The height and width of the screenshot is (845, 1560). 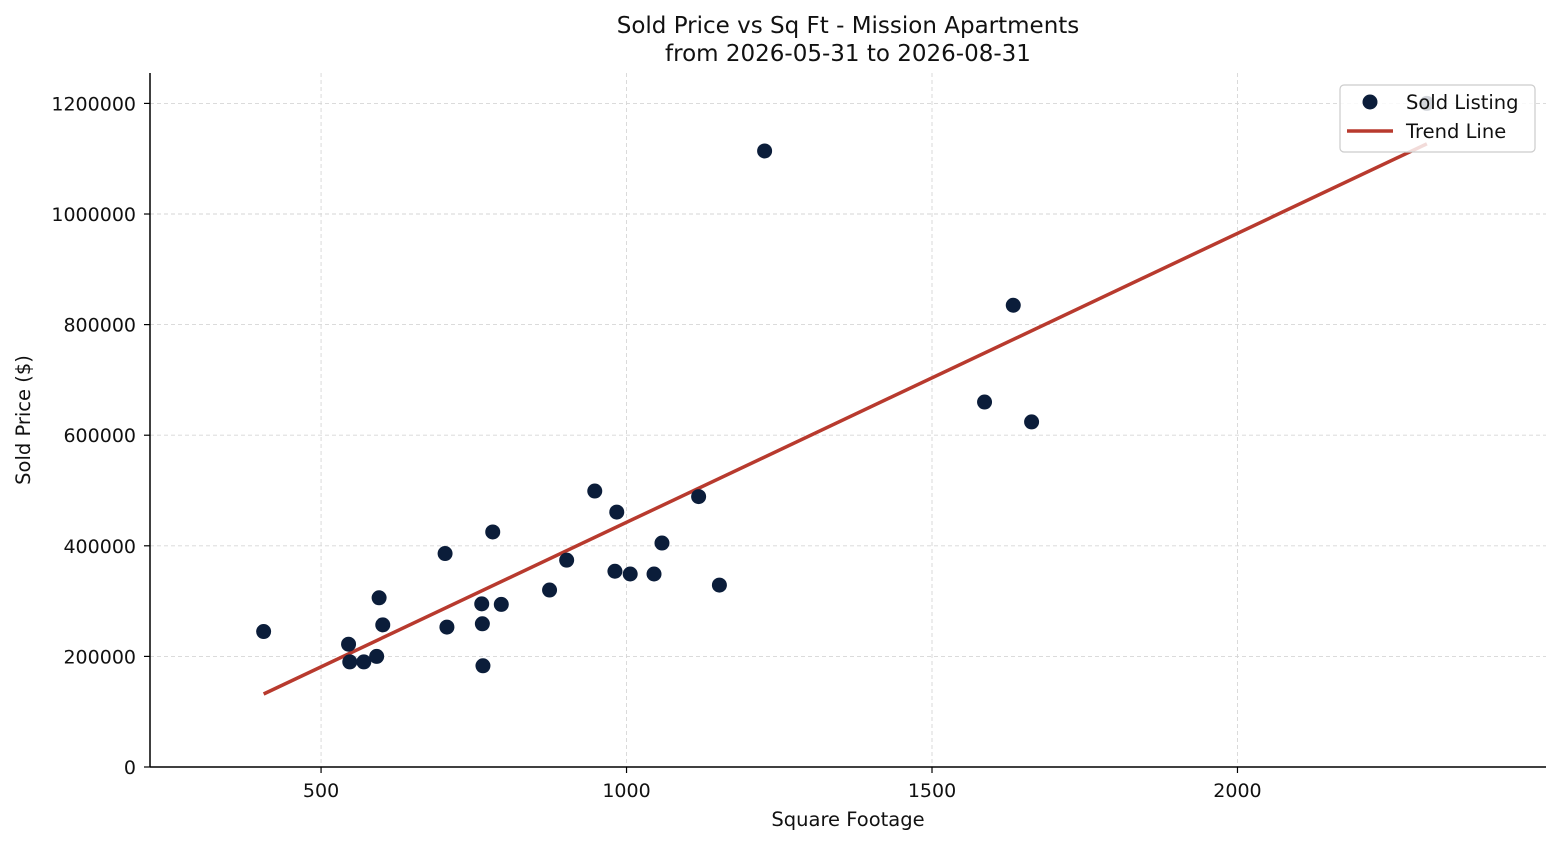 I want to click on legend-label-trend-line: Trend Line, so click(x=1455, y=131).